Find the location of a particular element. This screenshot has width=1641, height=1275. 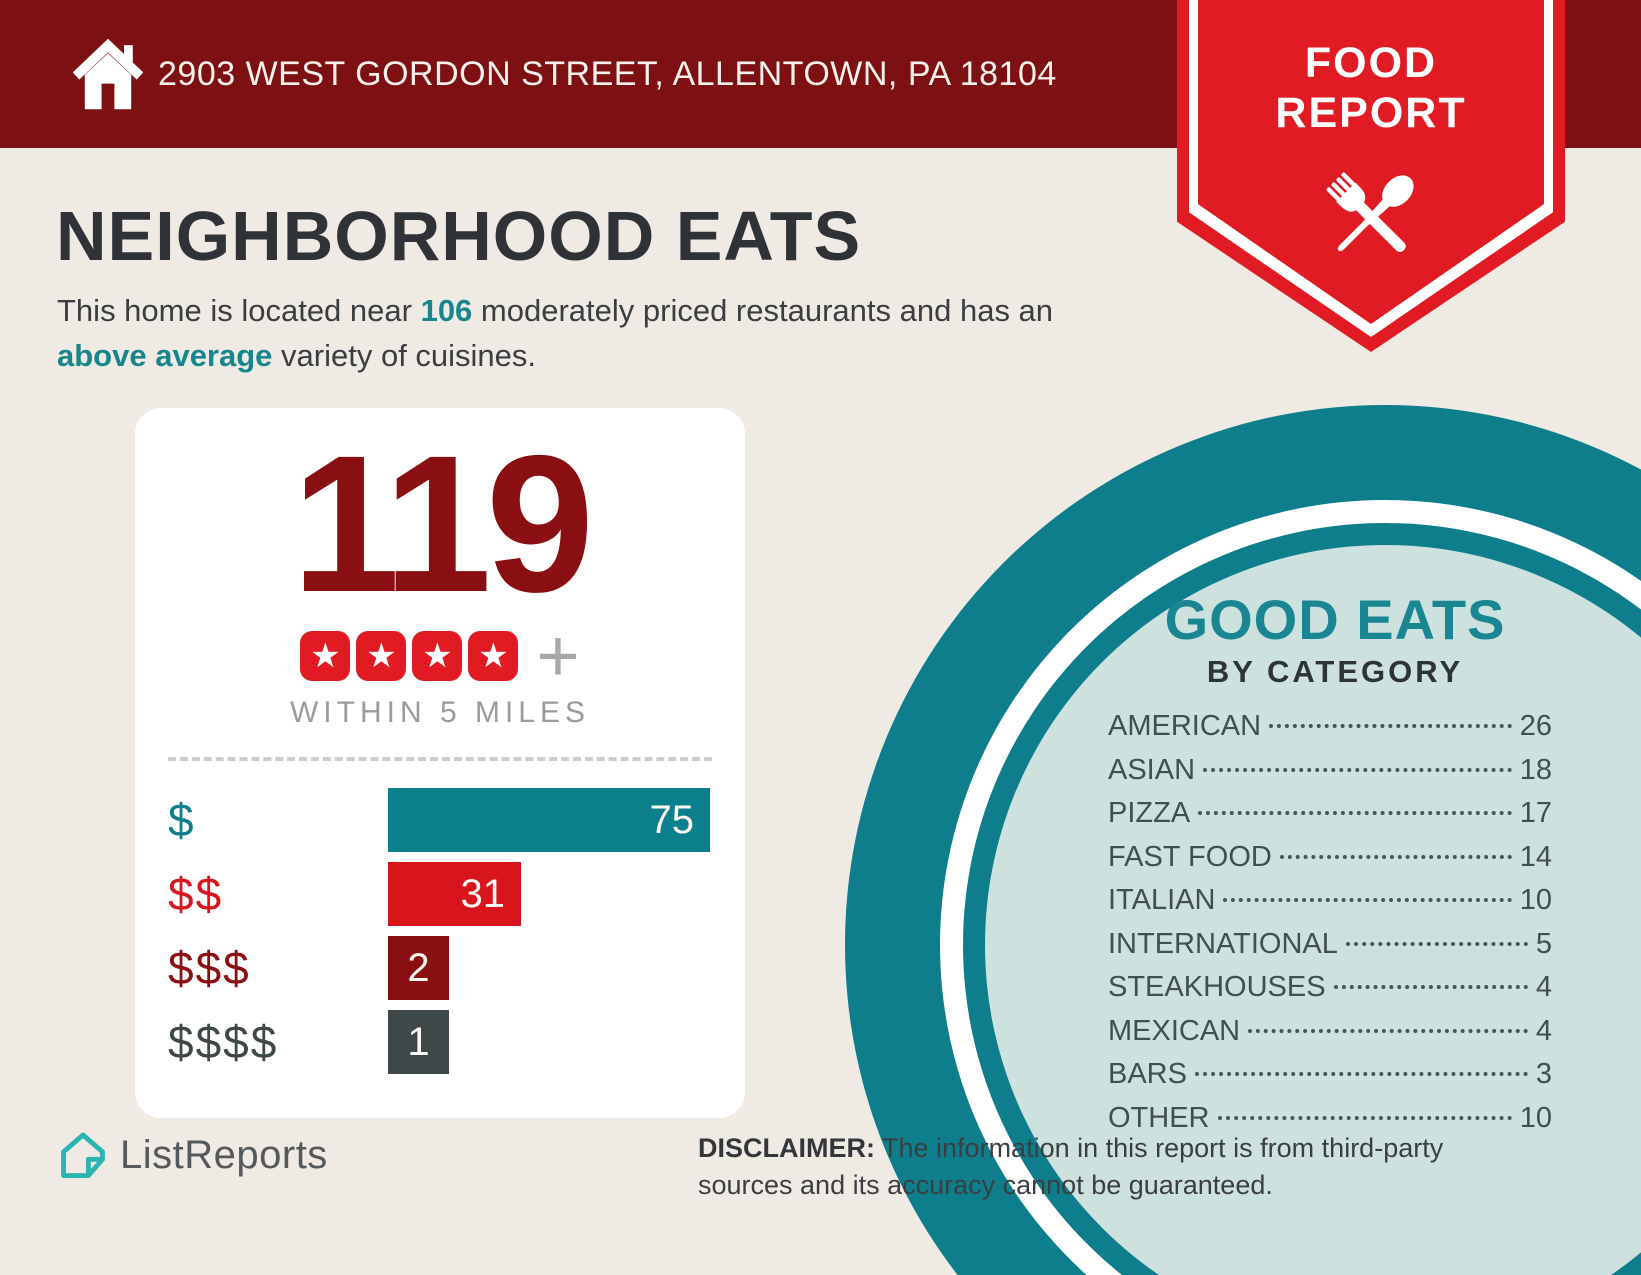

price-bar-value: 75 is located at coordinates (672, 819).